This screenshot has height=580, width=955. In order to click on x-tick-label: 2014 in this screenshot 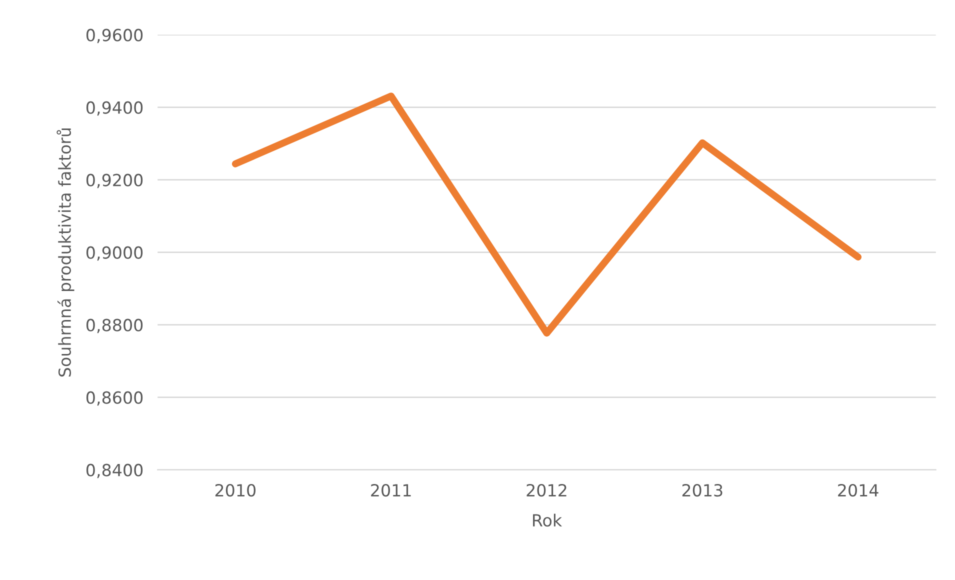, I will do `click(858, 490)`.